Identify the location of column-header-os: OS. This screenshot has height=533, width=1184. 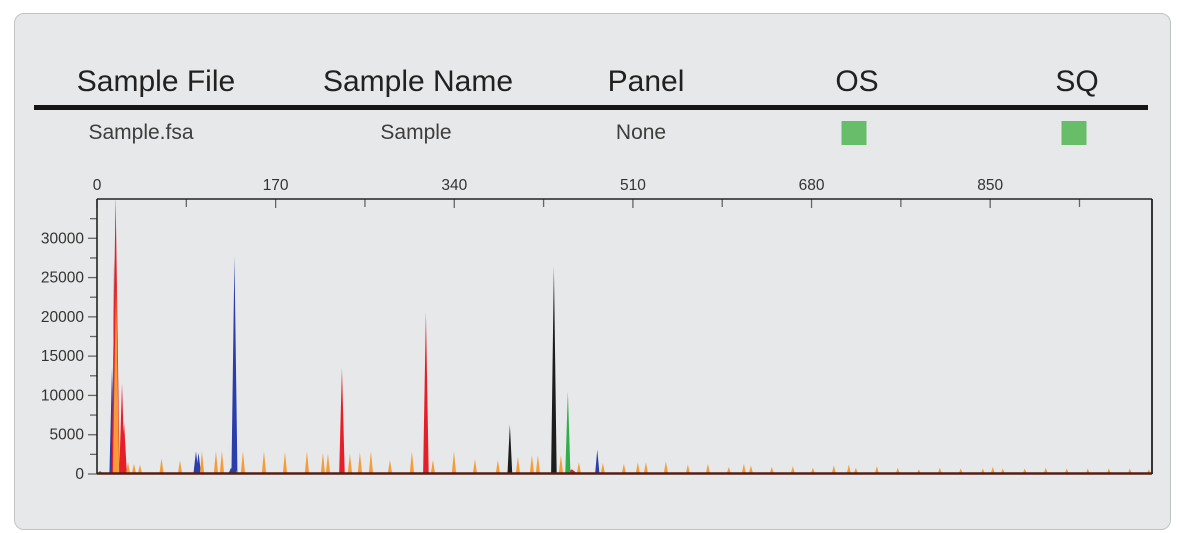
(857, 81).